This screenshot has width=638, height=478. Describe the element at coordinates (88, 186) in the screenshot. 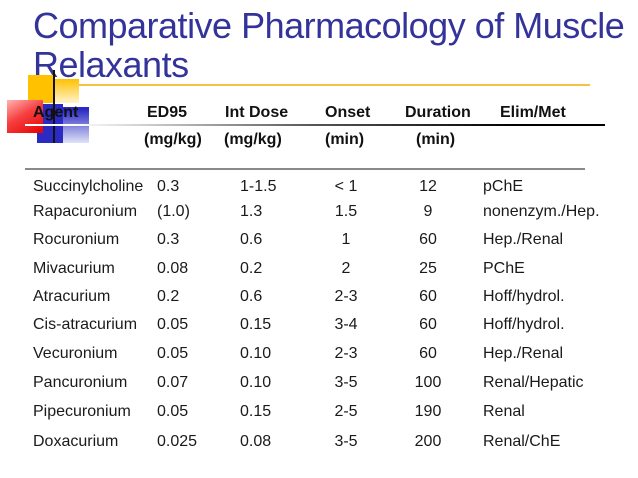

I see `cell-agent: Succinylcholine` at that location.